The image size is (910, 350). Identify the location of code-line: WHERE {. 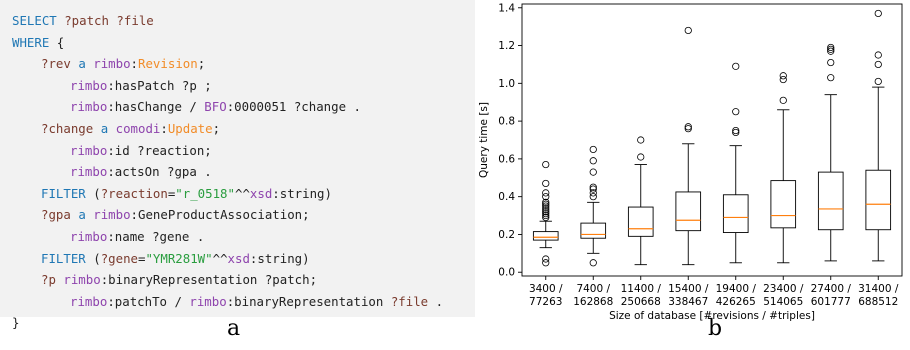
(227, 43).